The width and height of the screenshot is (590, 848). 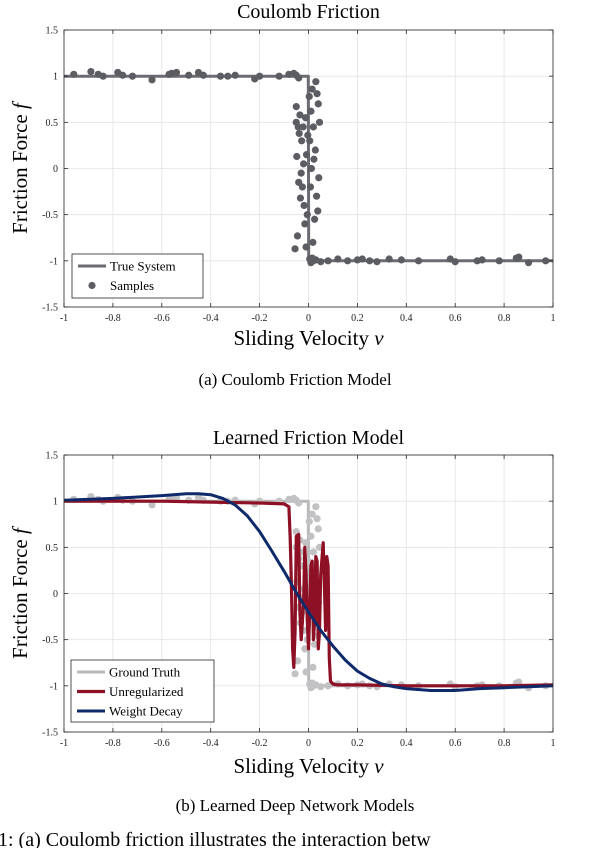 I want to click on y-axis-label-text: Friction Force, so click(x=20, y=171).